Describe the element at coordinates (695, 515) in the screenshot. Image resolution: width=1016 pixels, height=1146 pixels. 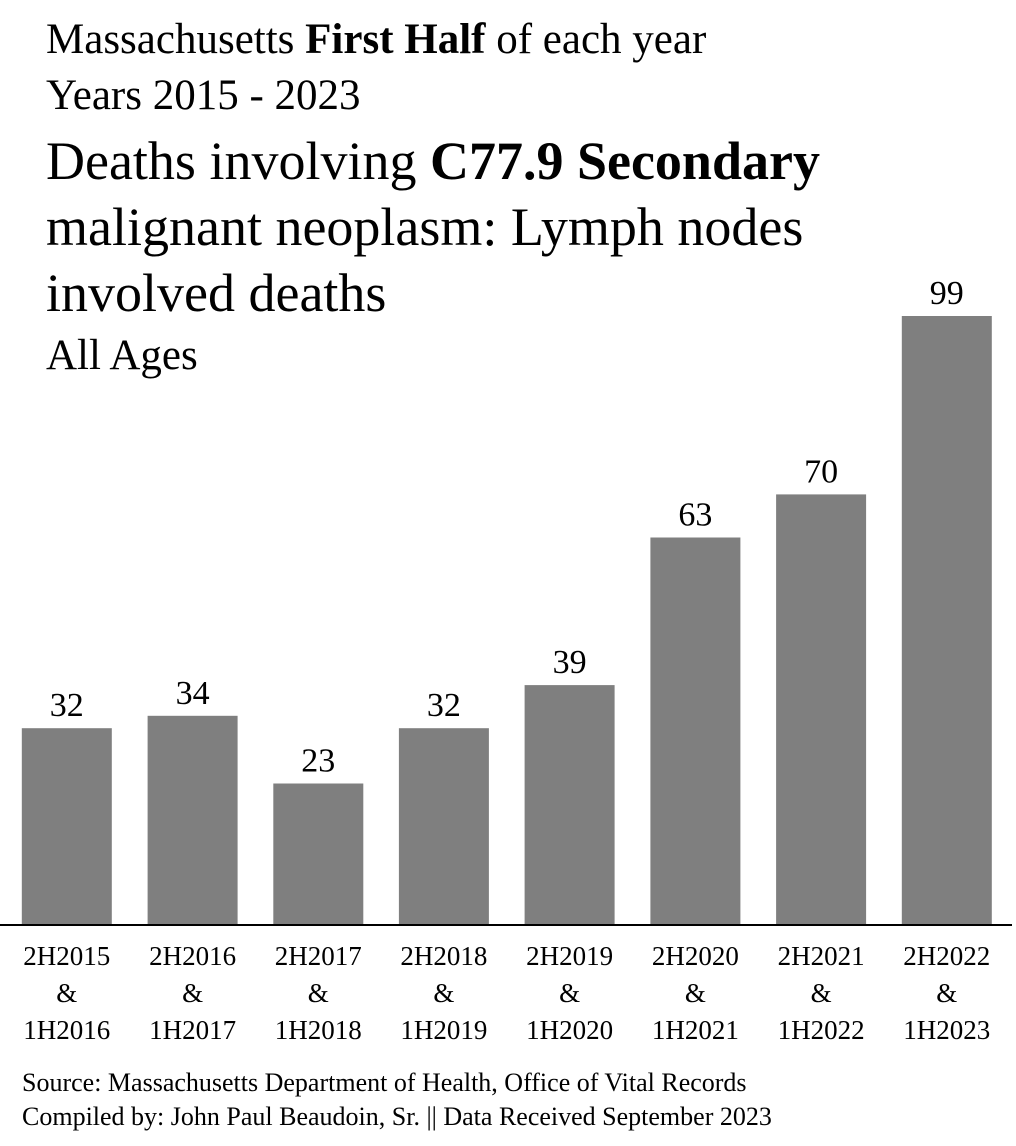
I see `bar-value-label-5: 63` at that location.